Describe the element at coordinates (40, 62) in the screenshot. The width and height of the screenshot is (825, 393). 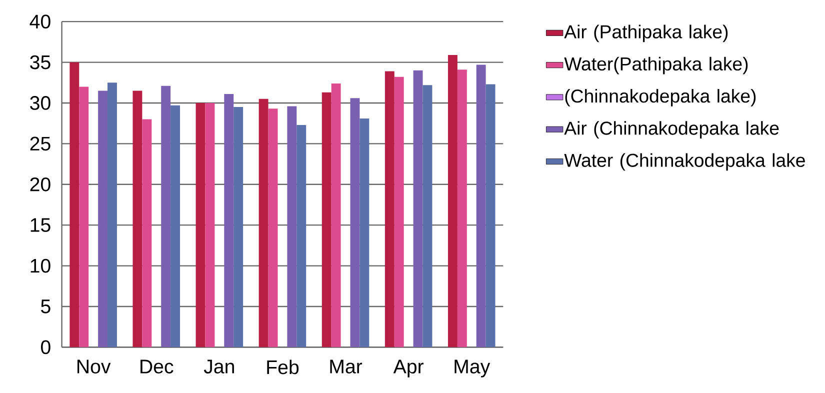
I see `y-tick-label: 35` at that location.